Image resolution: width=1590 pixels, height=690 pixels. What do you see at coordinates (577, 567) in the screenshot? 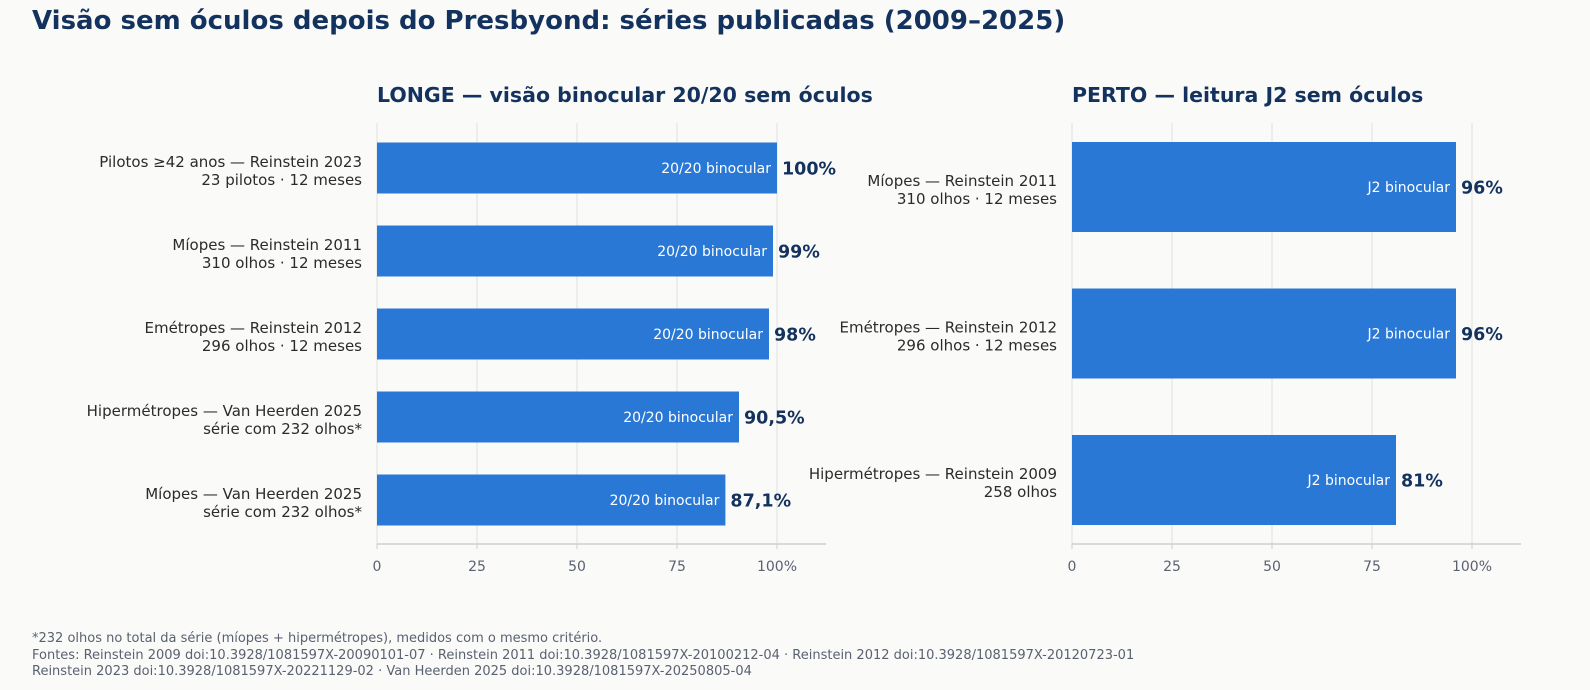
I see `panel-1-tick-label-50: 50` at bounding box center [577, 567].